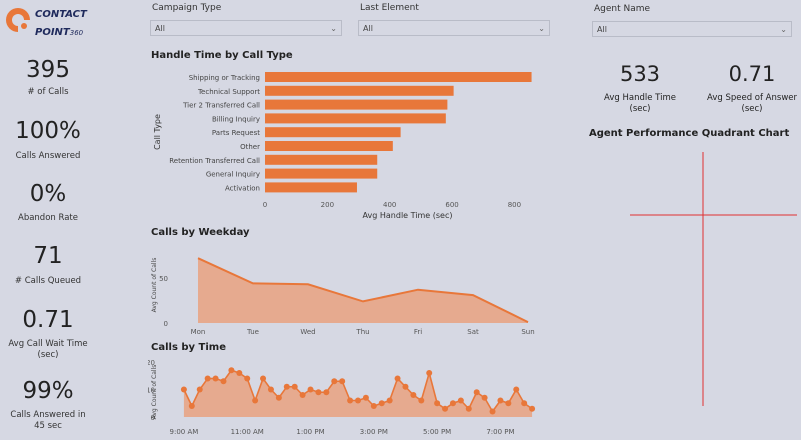 The image size is (801, 440). What do you see at coordinates (224, 78) in the screenshot?
I see `bar-label-0: Shipping or Tracking` at bounding box center [224, 78].